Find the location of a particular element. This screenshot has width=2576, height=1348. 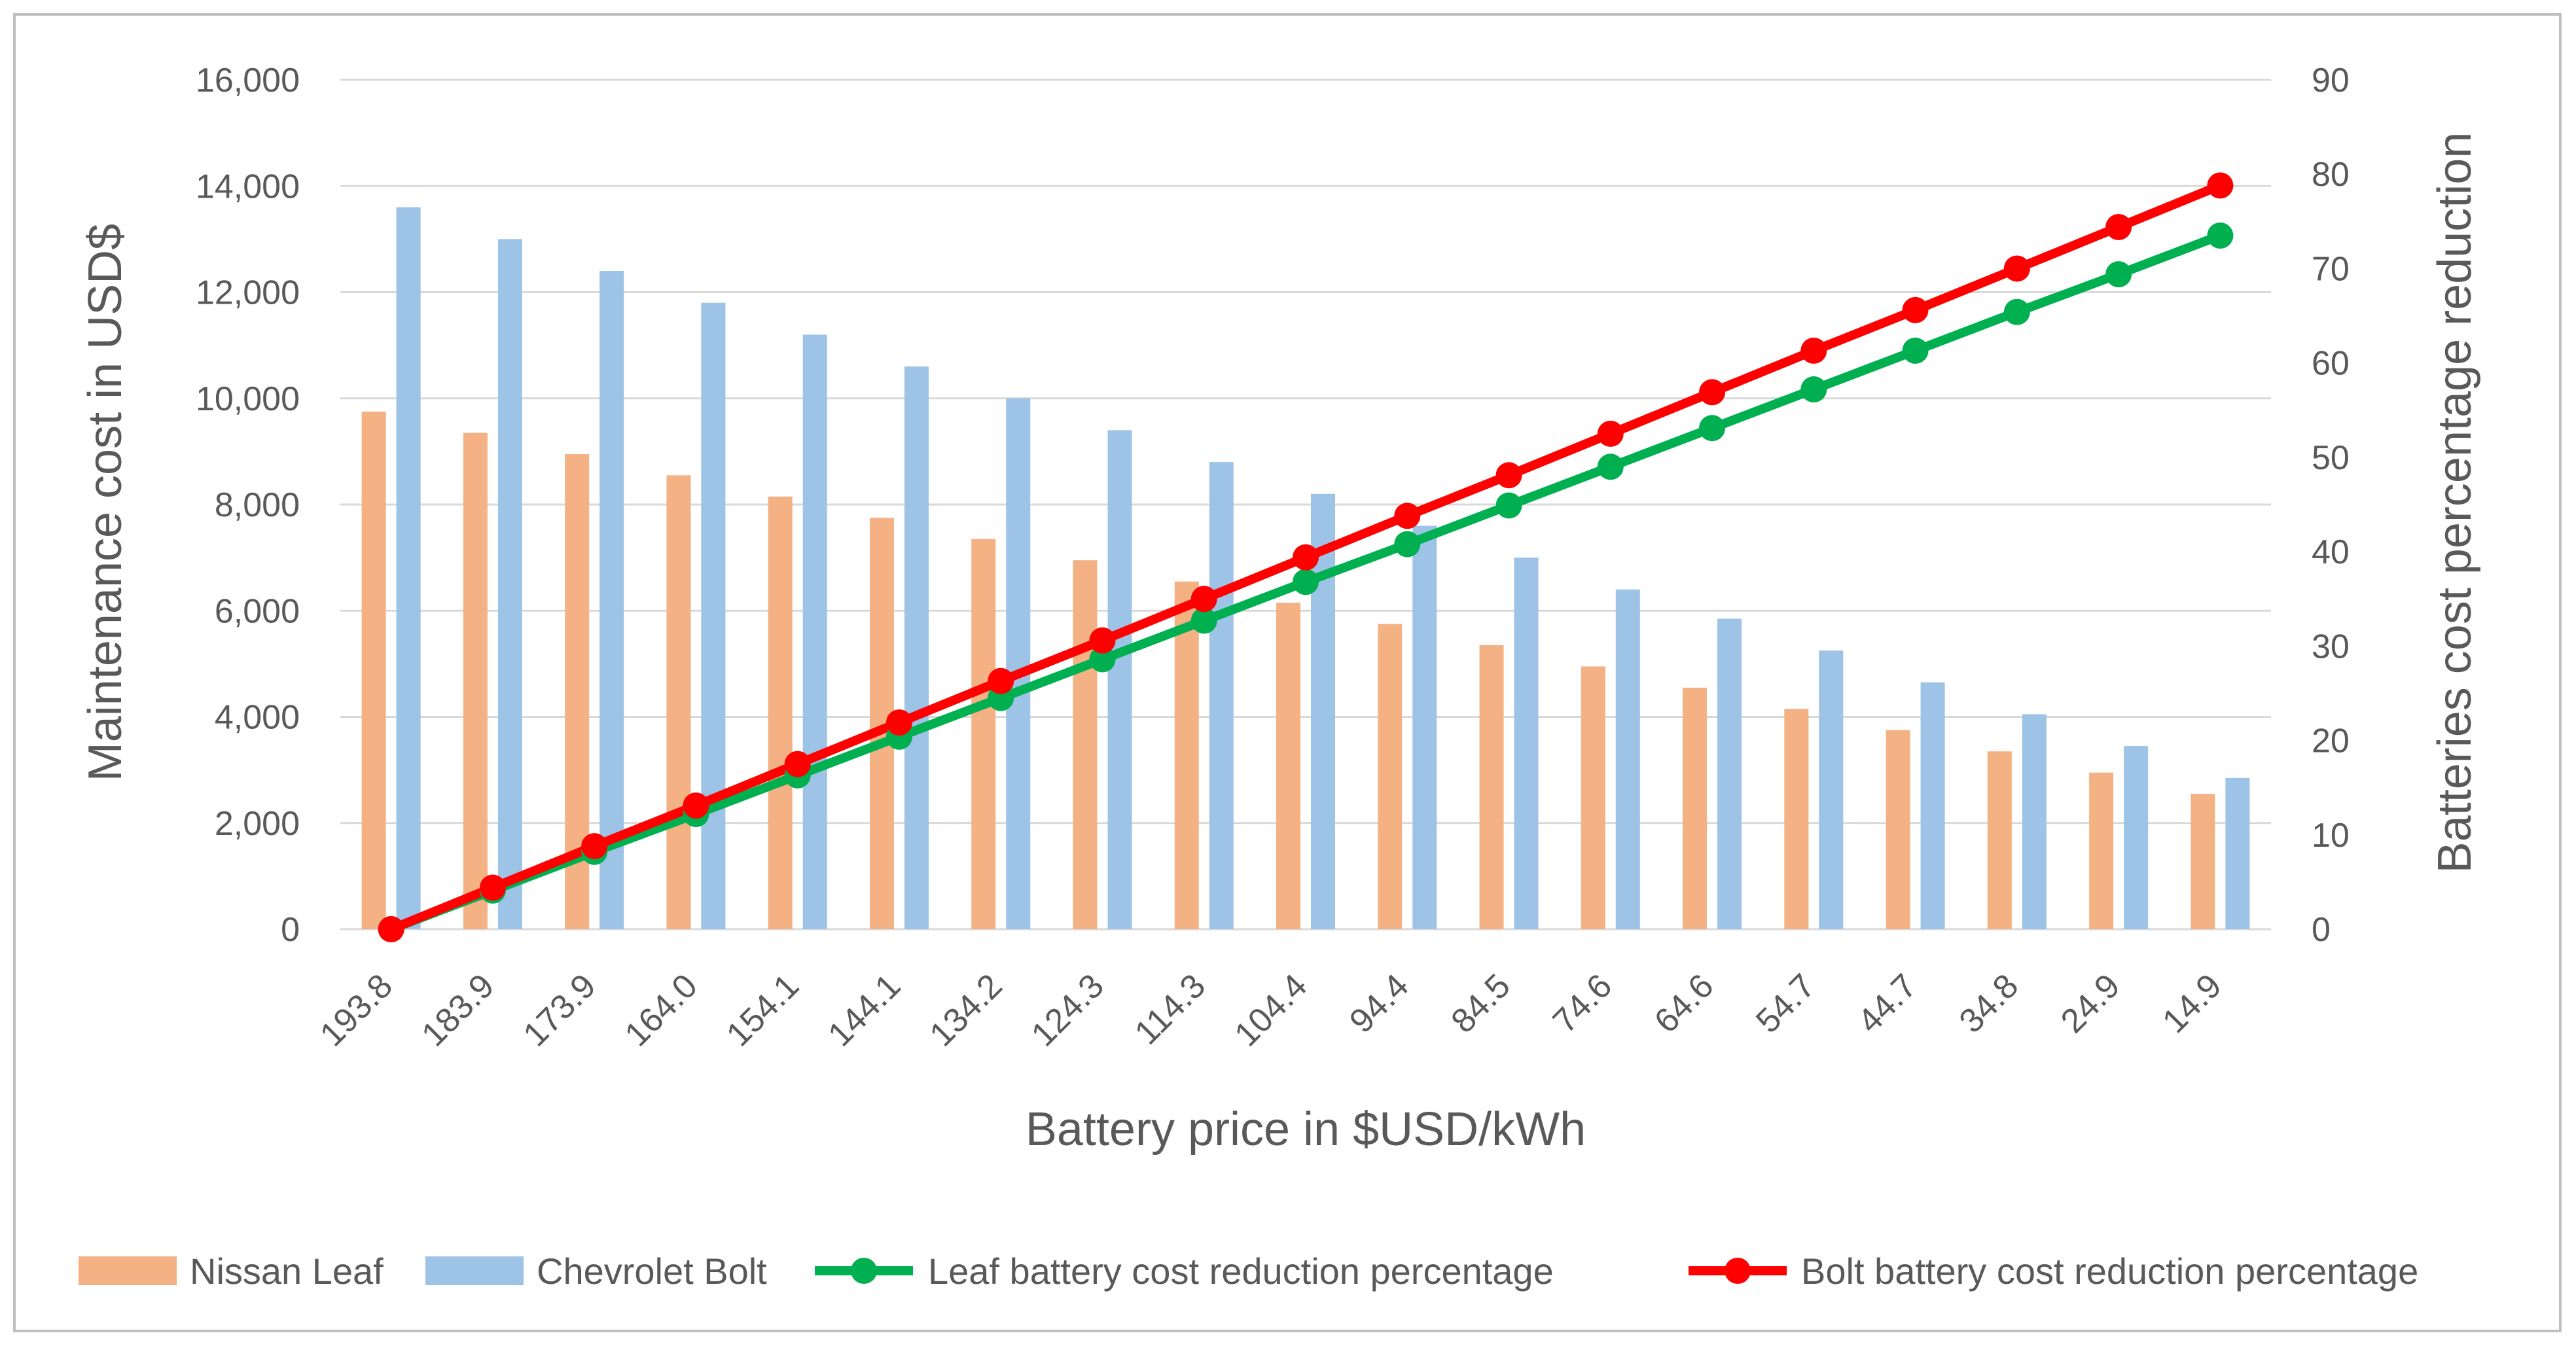

legend-label-chevrolet-bolt: Chevrolet Bolt is located at coordinates (652, 1271).